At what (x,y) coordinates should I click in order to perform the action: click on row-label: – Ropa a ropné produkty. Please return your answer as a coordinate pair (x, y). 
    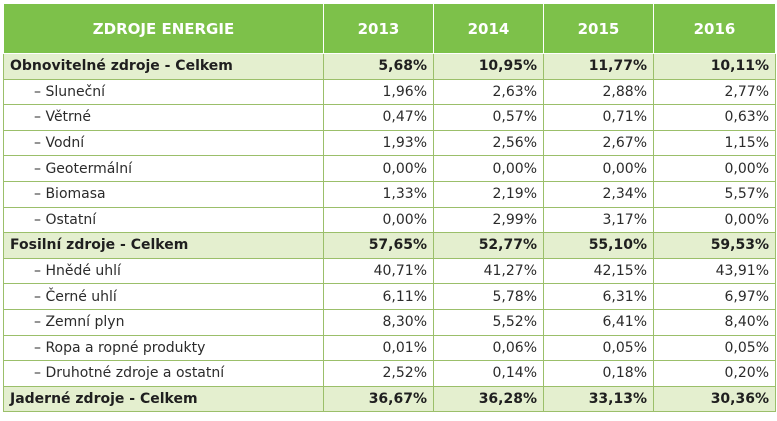
    Looking at the image, I should click on (163, 348).